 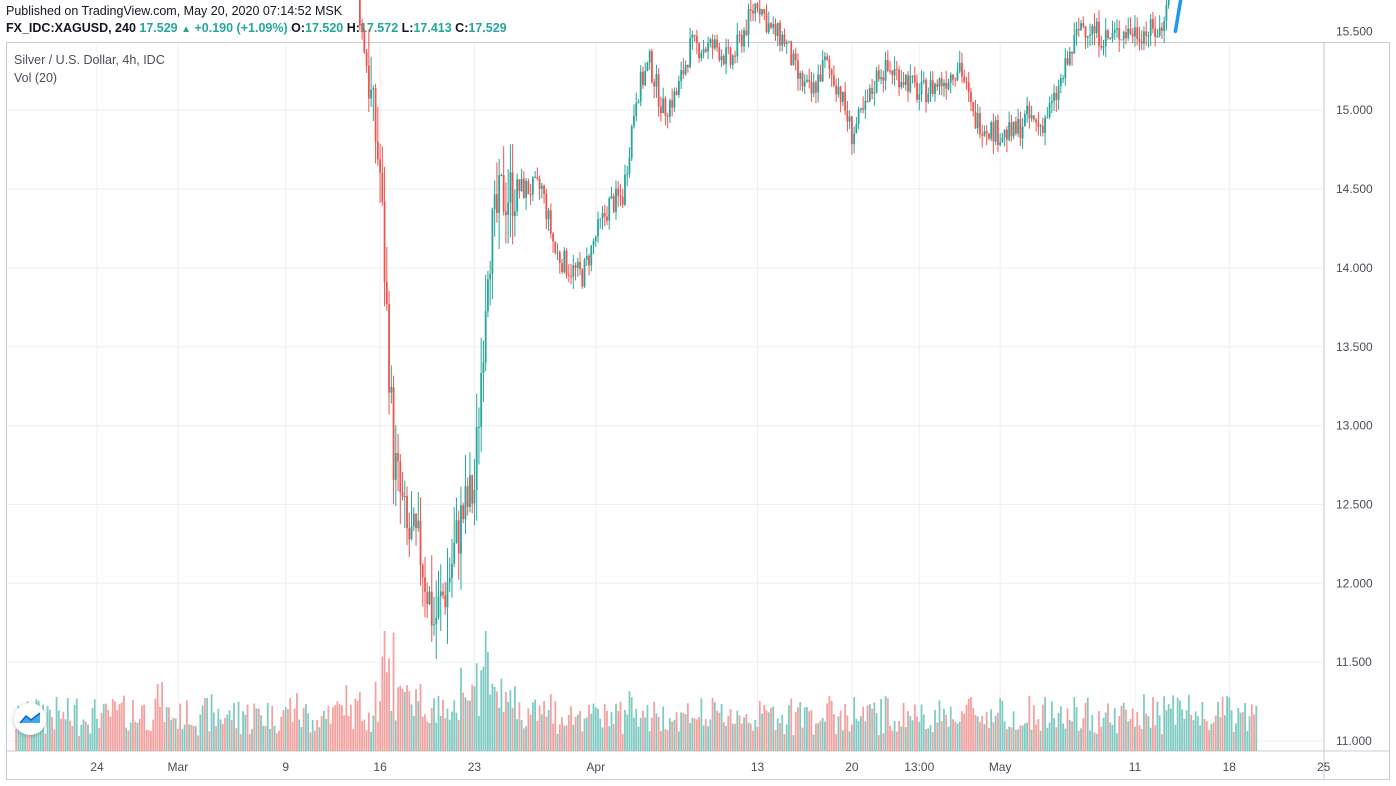 What do you see at coordinates (30, 719) in the screenshot?
I see `tradingview-logo-icon` at bounding box center [30, 719].